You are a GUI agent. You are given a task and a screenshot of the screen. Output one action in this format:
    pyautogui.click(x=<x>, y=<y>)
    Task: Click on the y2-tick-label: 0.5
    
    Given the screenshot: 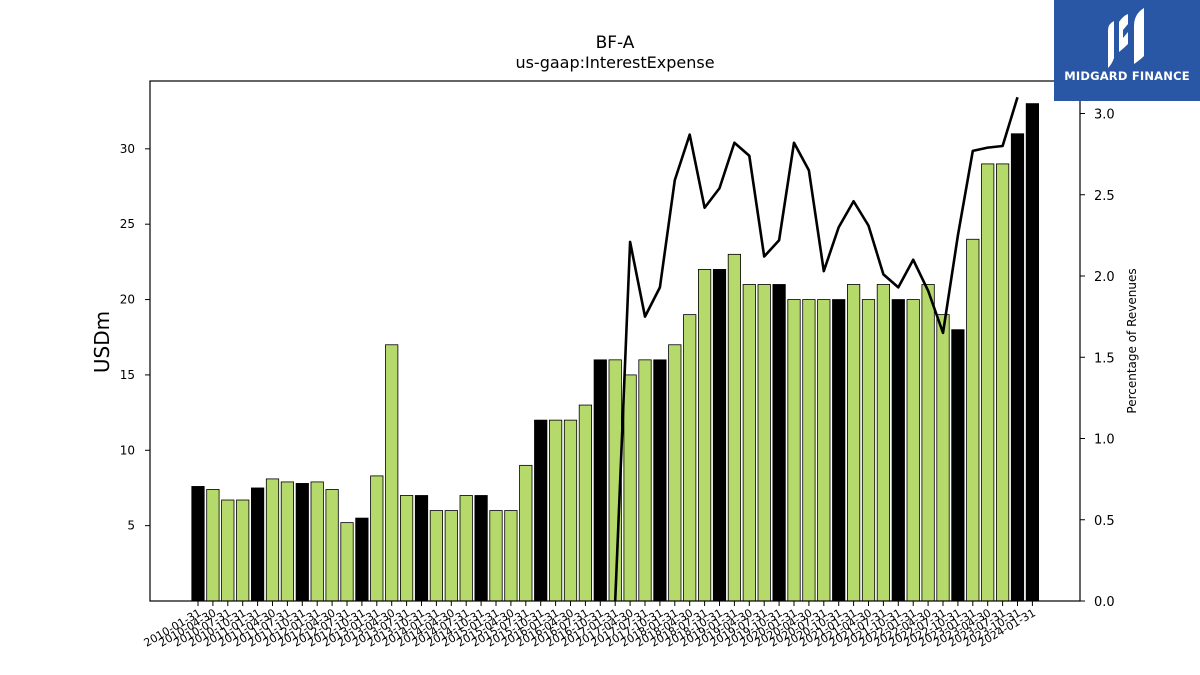 What is the action you would take?
    pyautogui.click(x=1104, y=521)
    